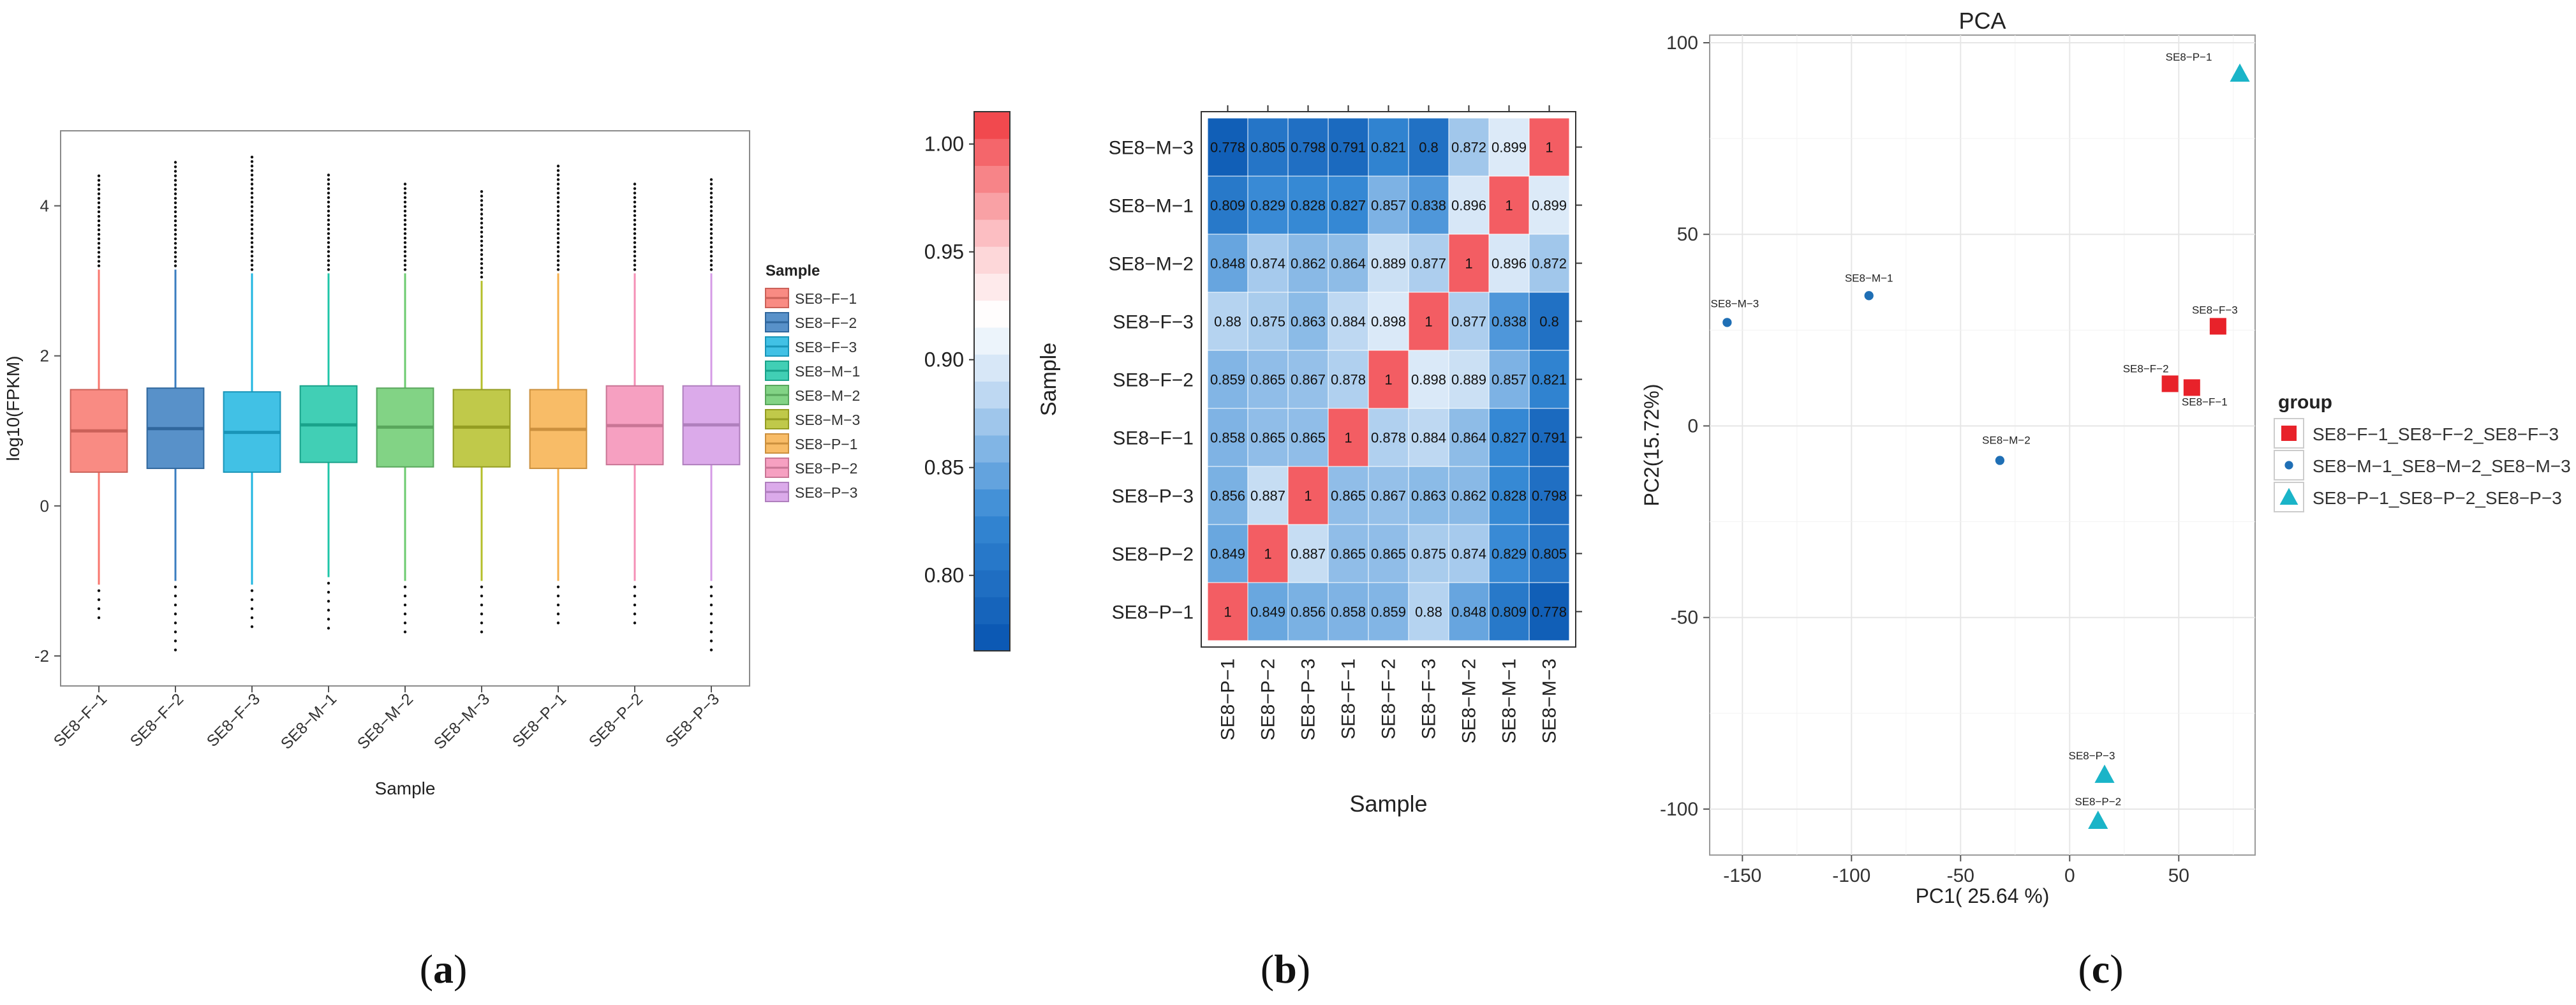 This screenshot has height=1005, width=2576. Describe the element at coordinates (1153, 554) in the screenshot. I see `row-label: SE8−P−2` at that location.